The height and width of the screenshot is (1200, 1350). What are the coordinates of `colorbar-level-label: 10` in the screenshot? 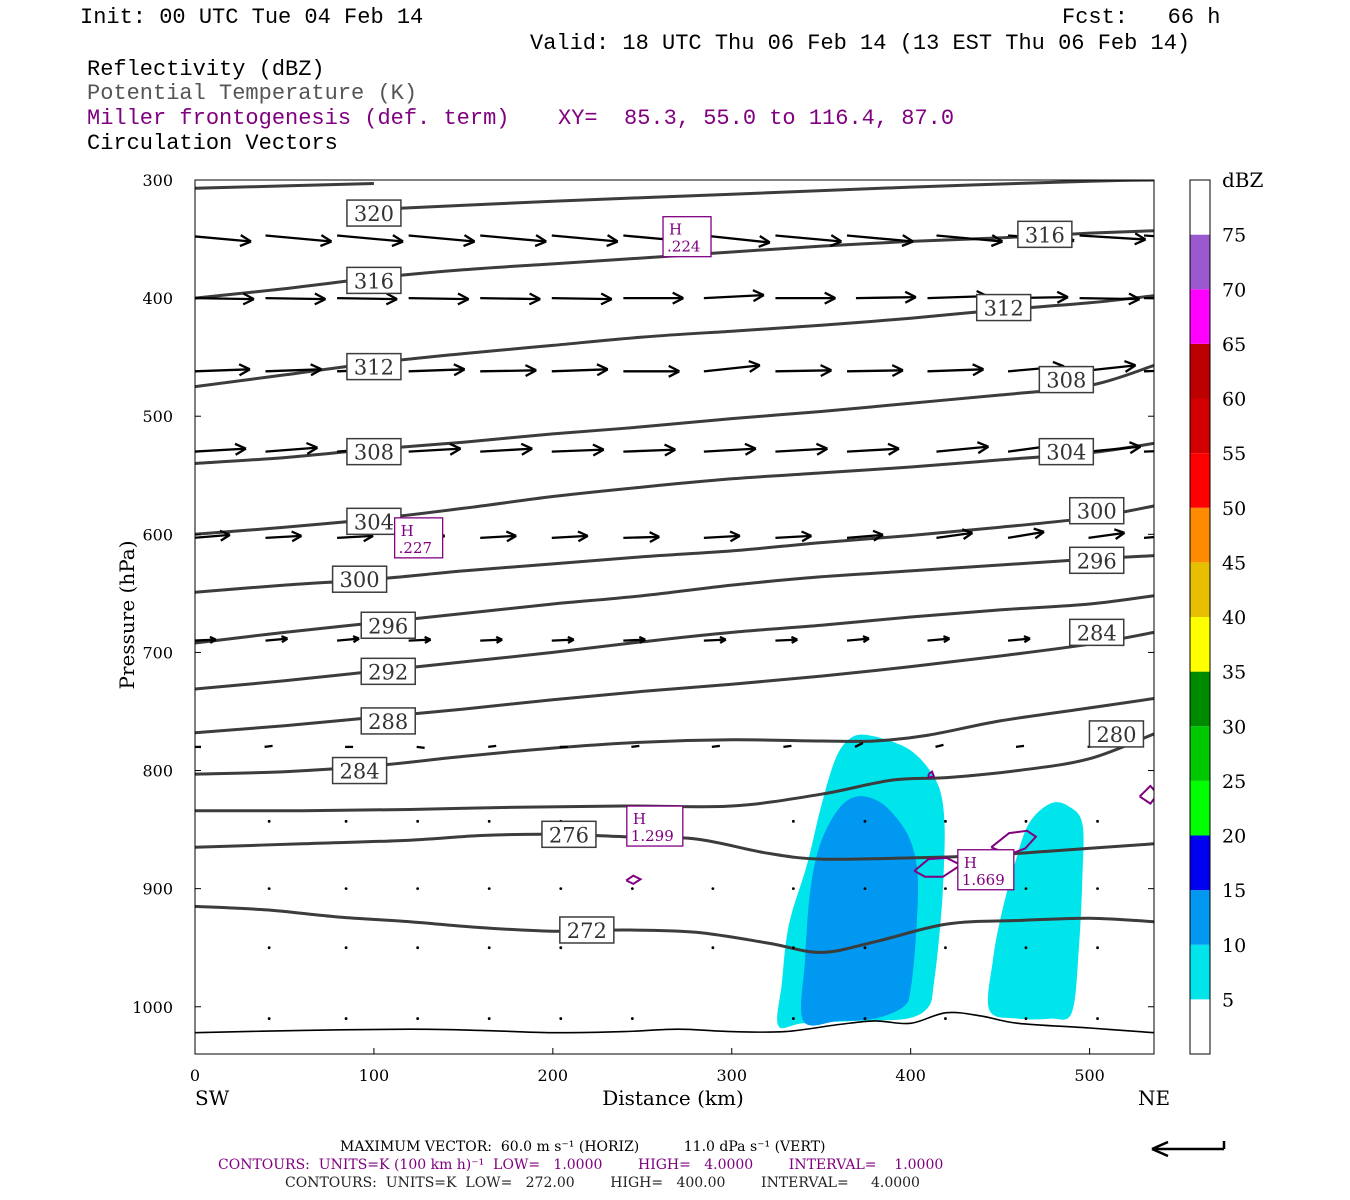 It's located at (1234, 946).